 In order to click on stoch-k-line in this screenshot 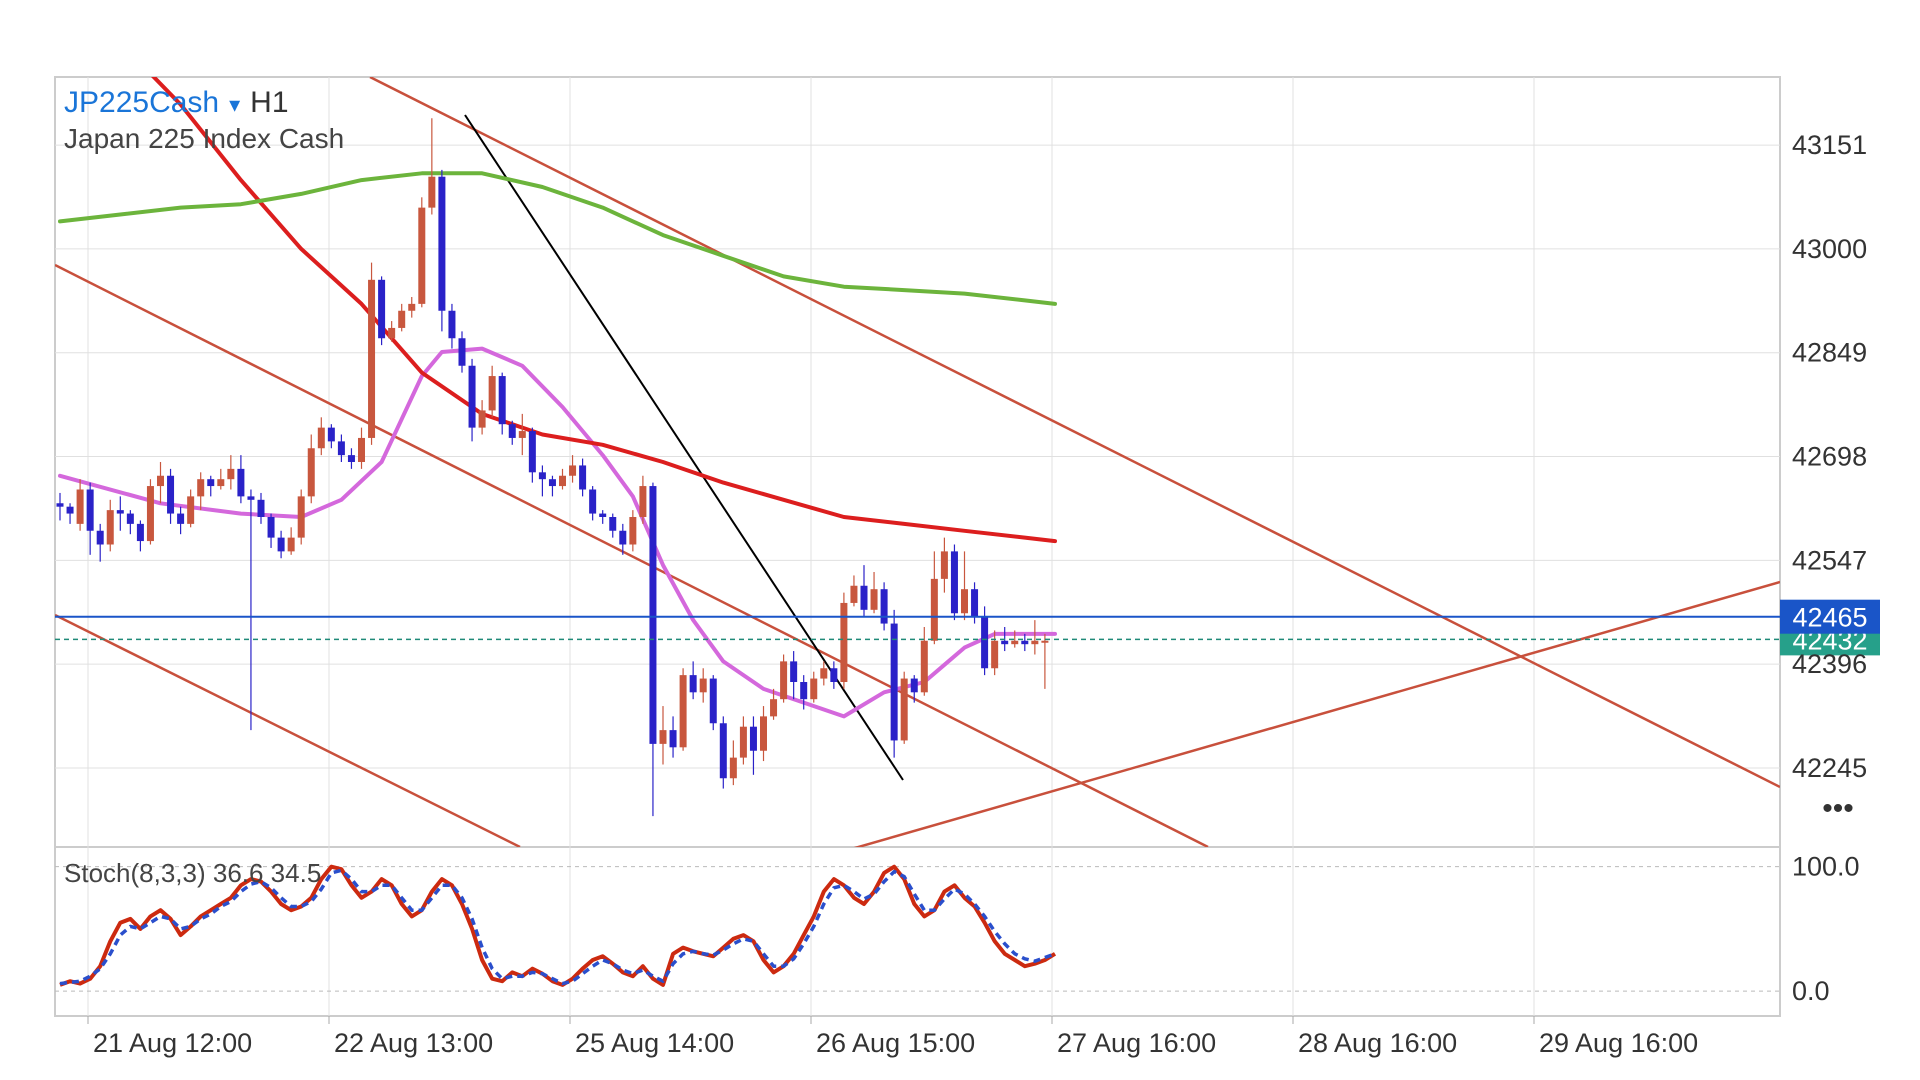, I will do `click(558, 925)`.